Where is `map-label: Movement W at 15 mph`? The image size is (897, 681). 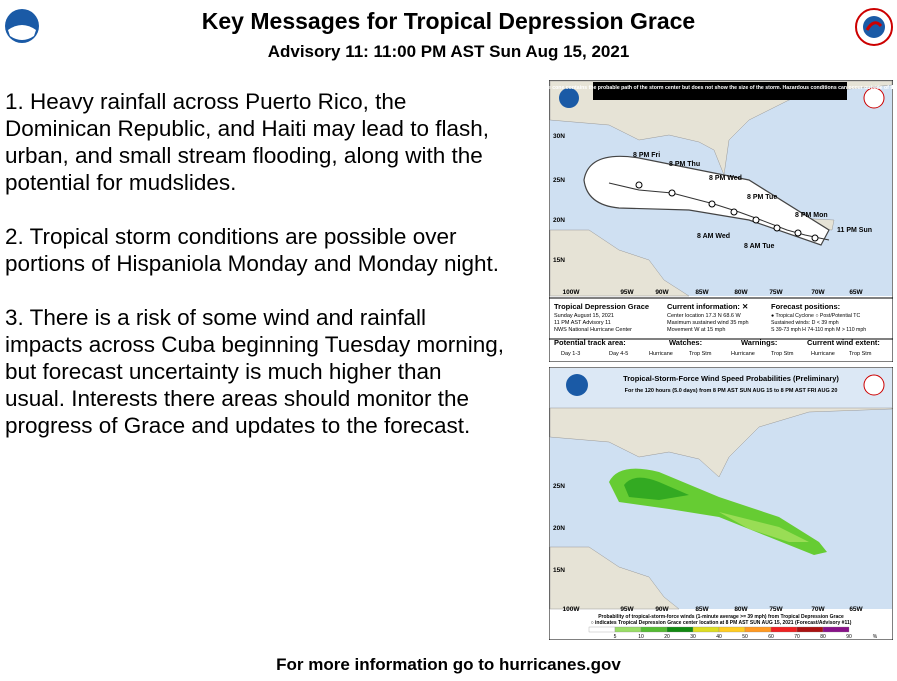
map-label: Movement W at 15 mph is located at coordinates (696, 330).